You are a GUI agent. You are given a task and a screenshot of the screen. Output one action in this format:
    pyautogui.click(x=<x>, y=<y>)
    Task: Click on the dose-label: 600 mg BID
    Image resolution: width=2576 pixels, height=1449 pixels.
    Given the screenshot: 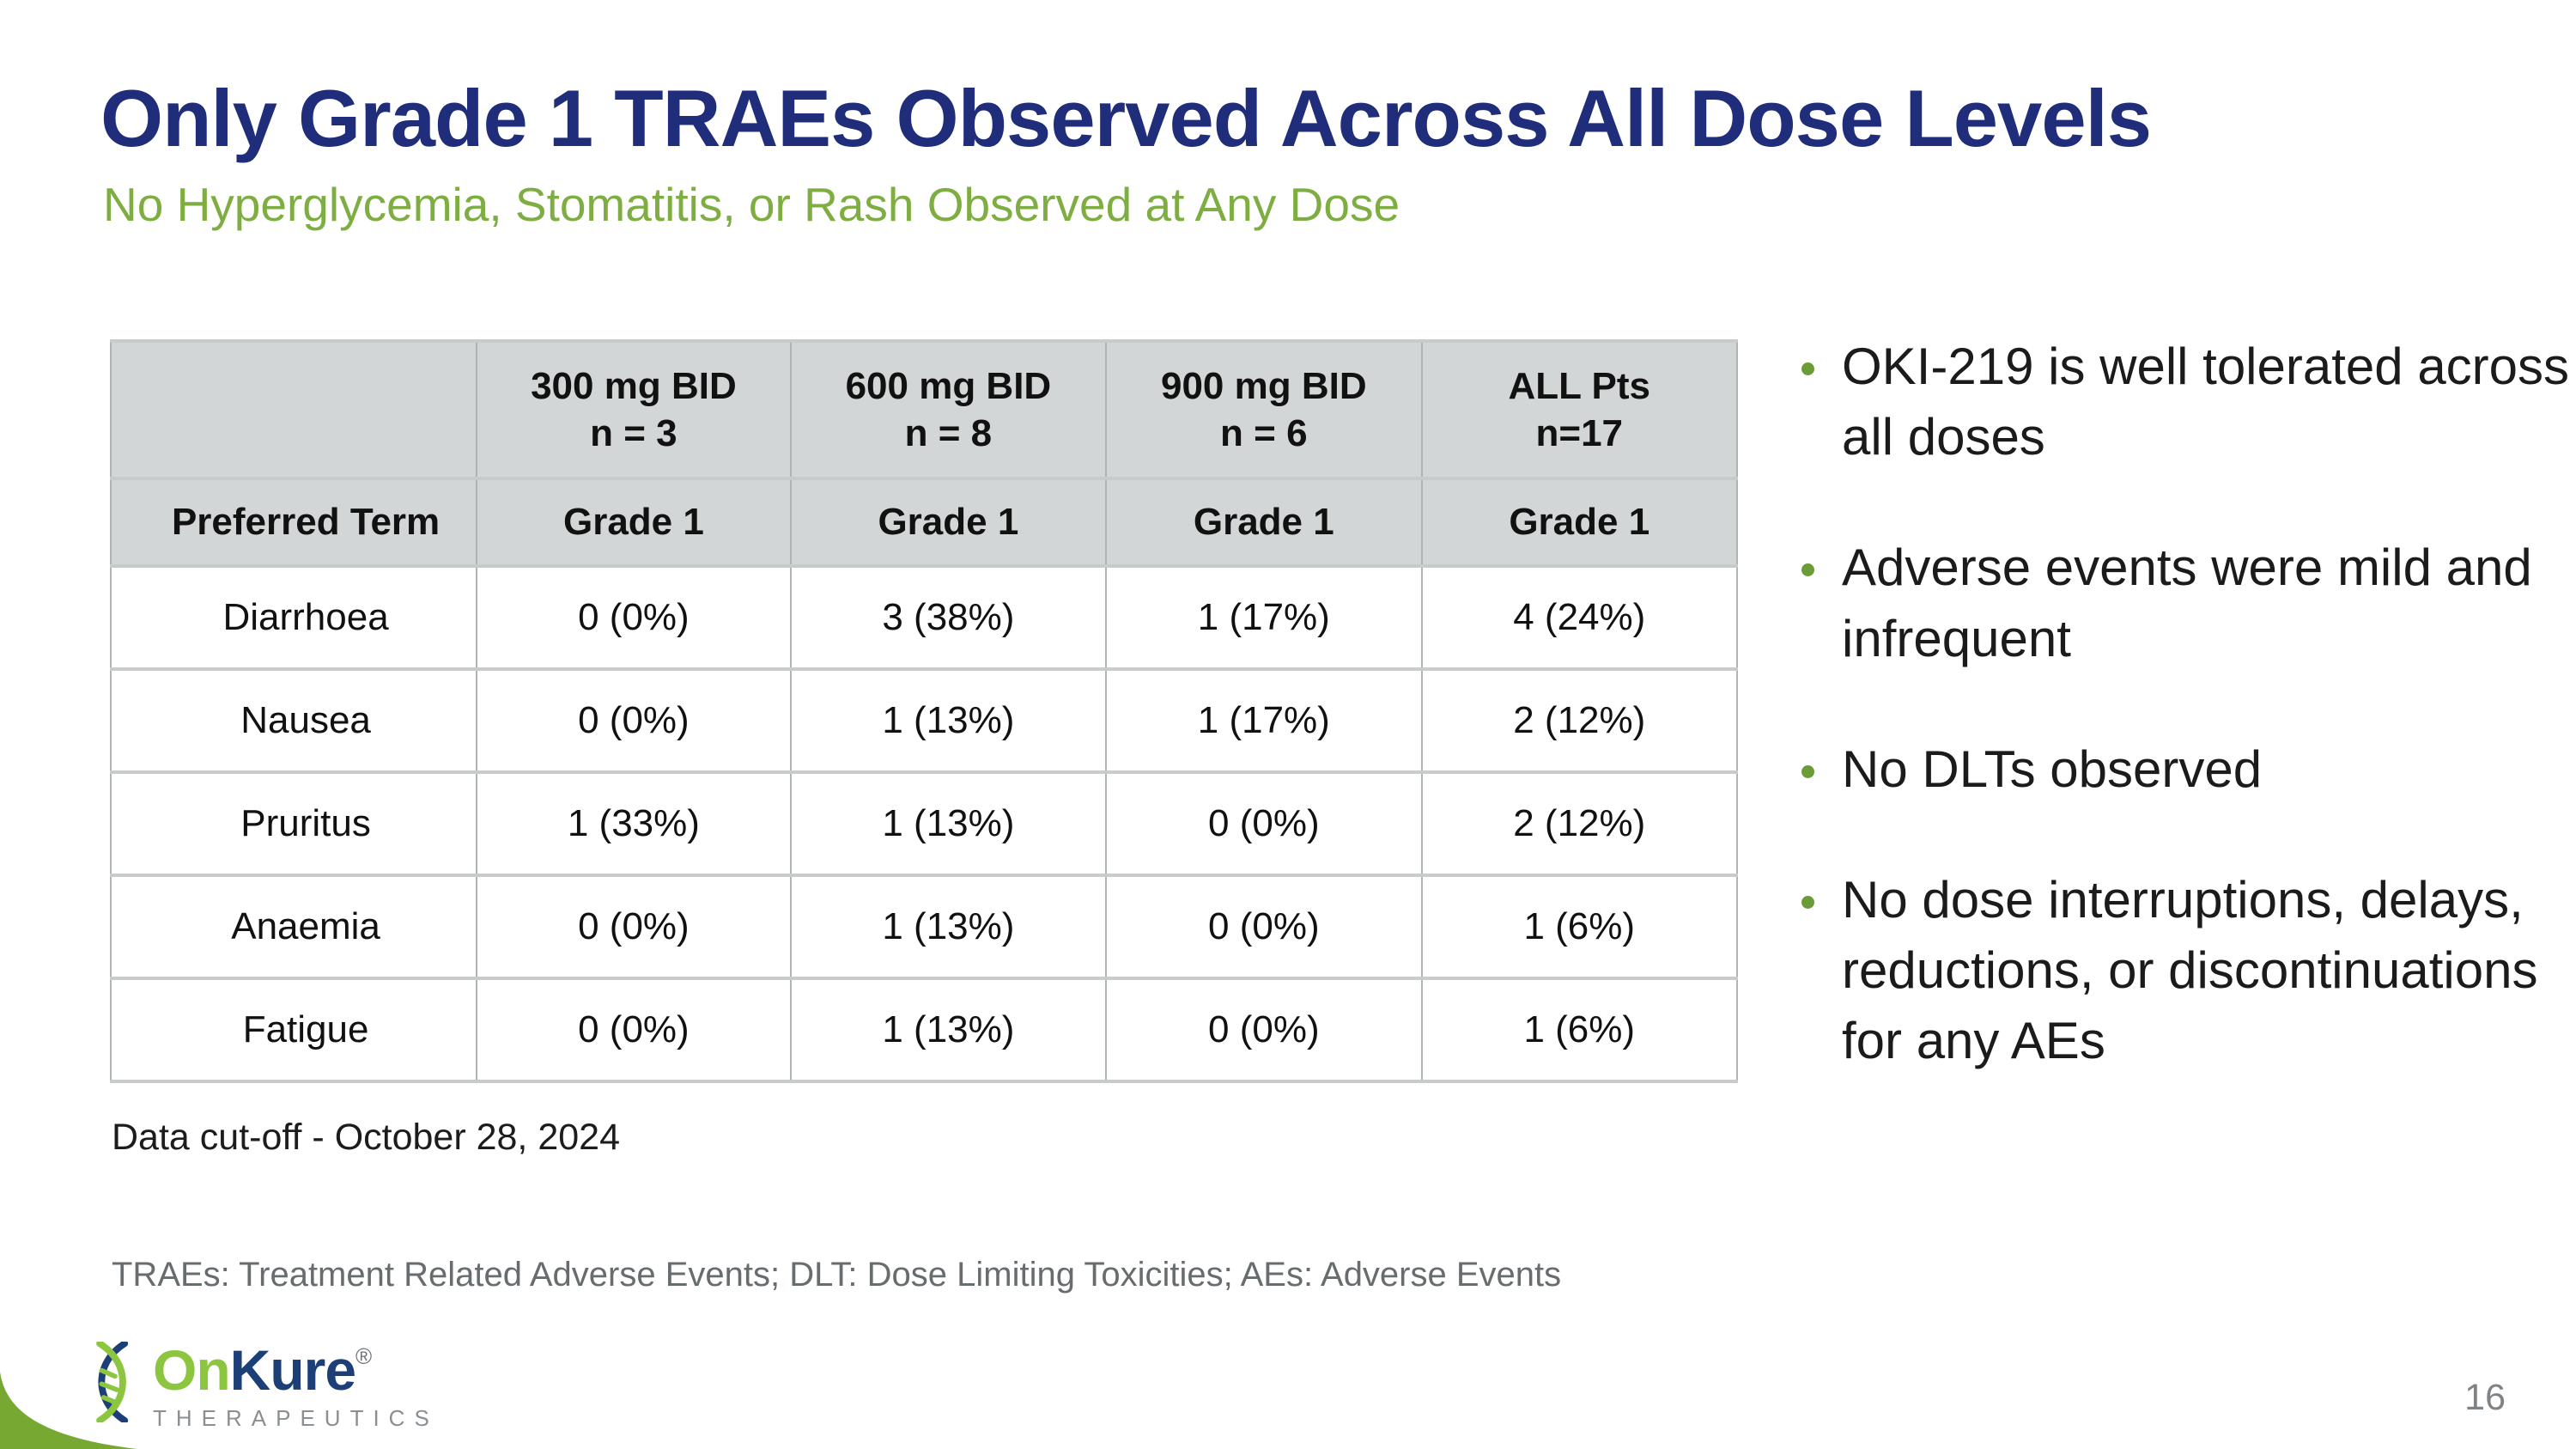 What is the action you would take?
    pyautogui.click(x=948, y=386)
    